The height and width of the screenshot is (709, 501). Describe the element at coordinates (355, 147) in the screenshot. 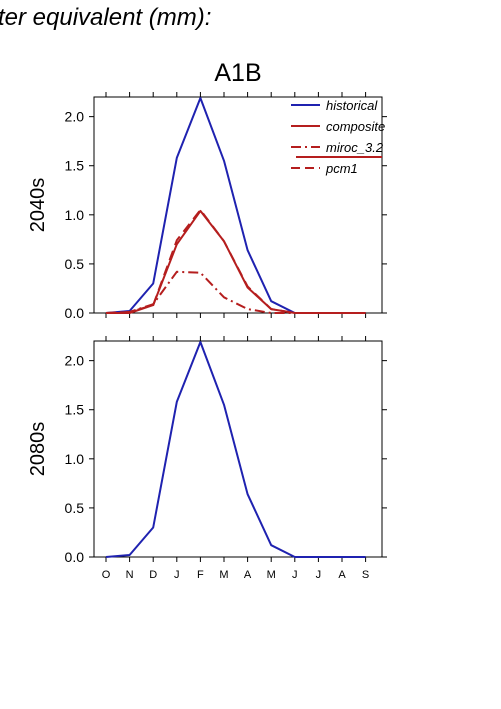

I see `legend-label: miroc_3.2` at that location.